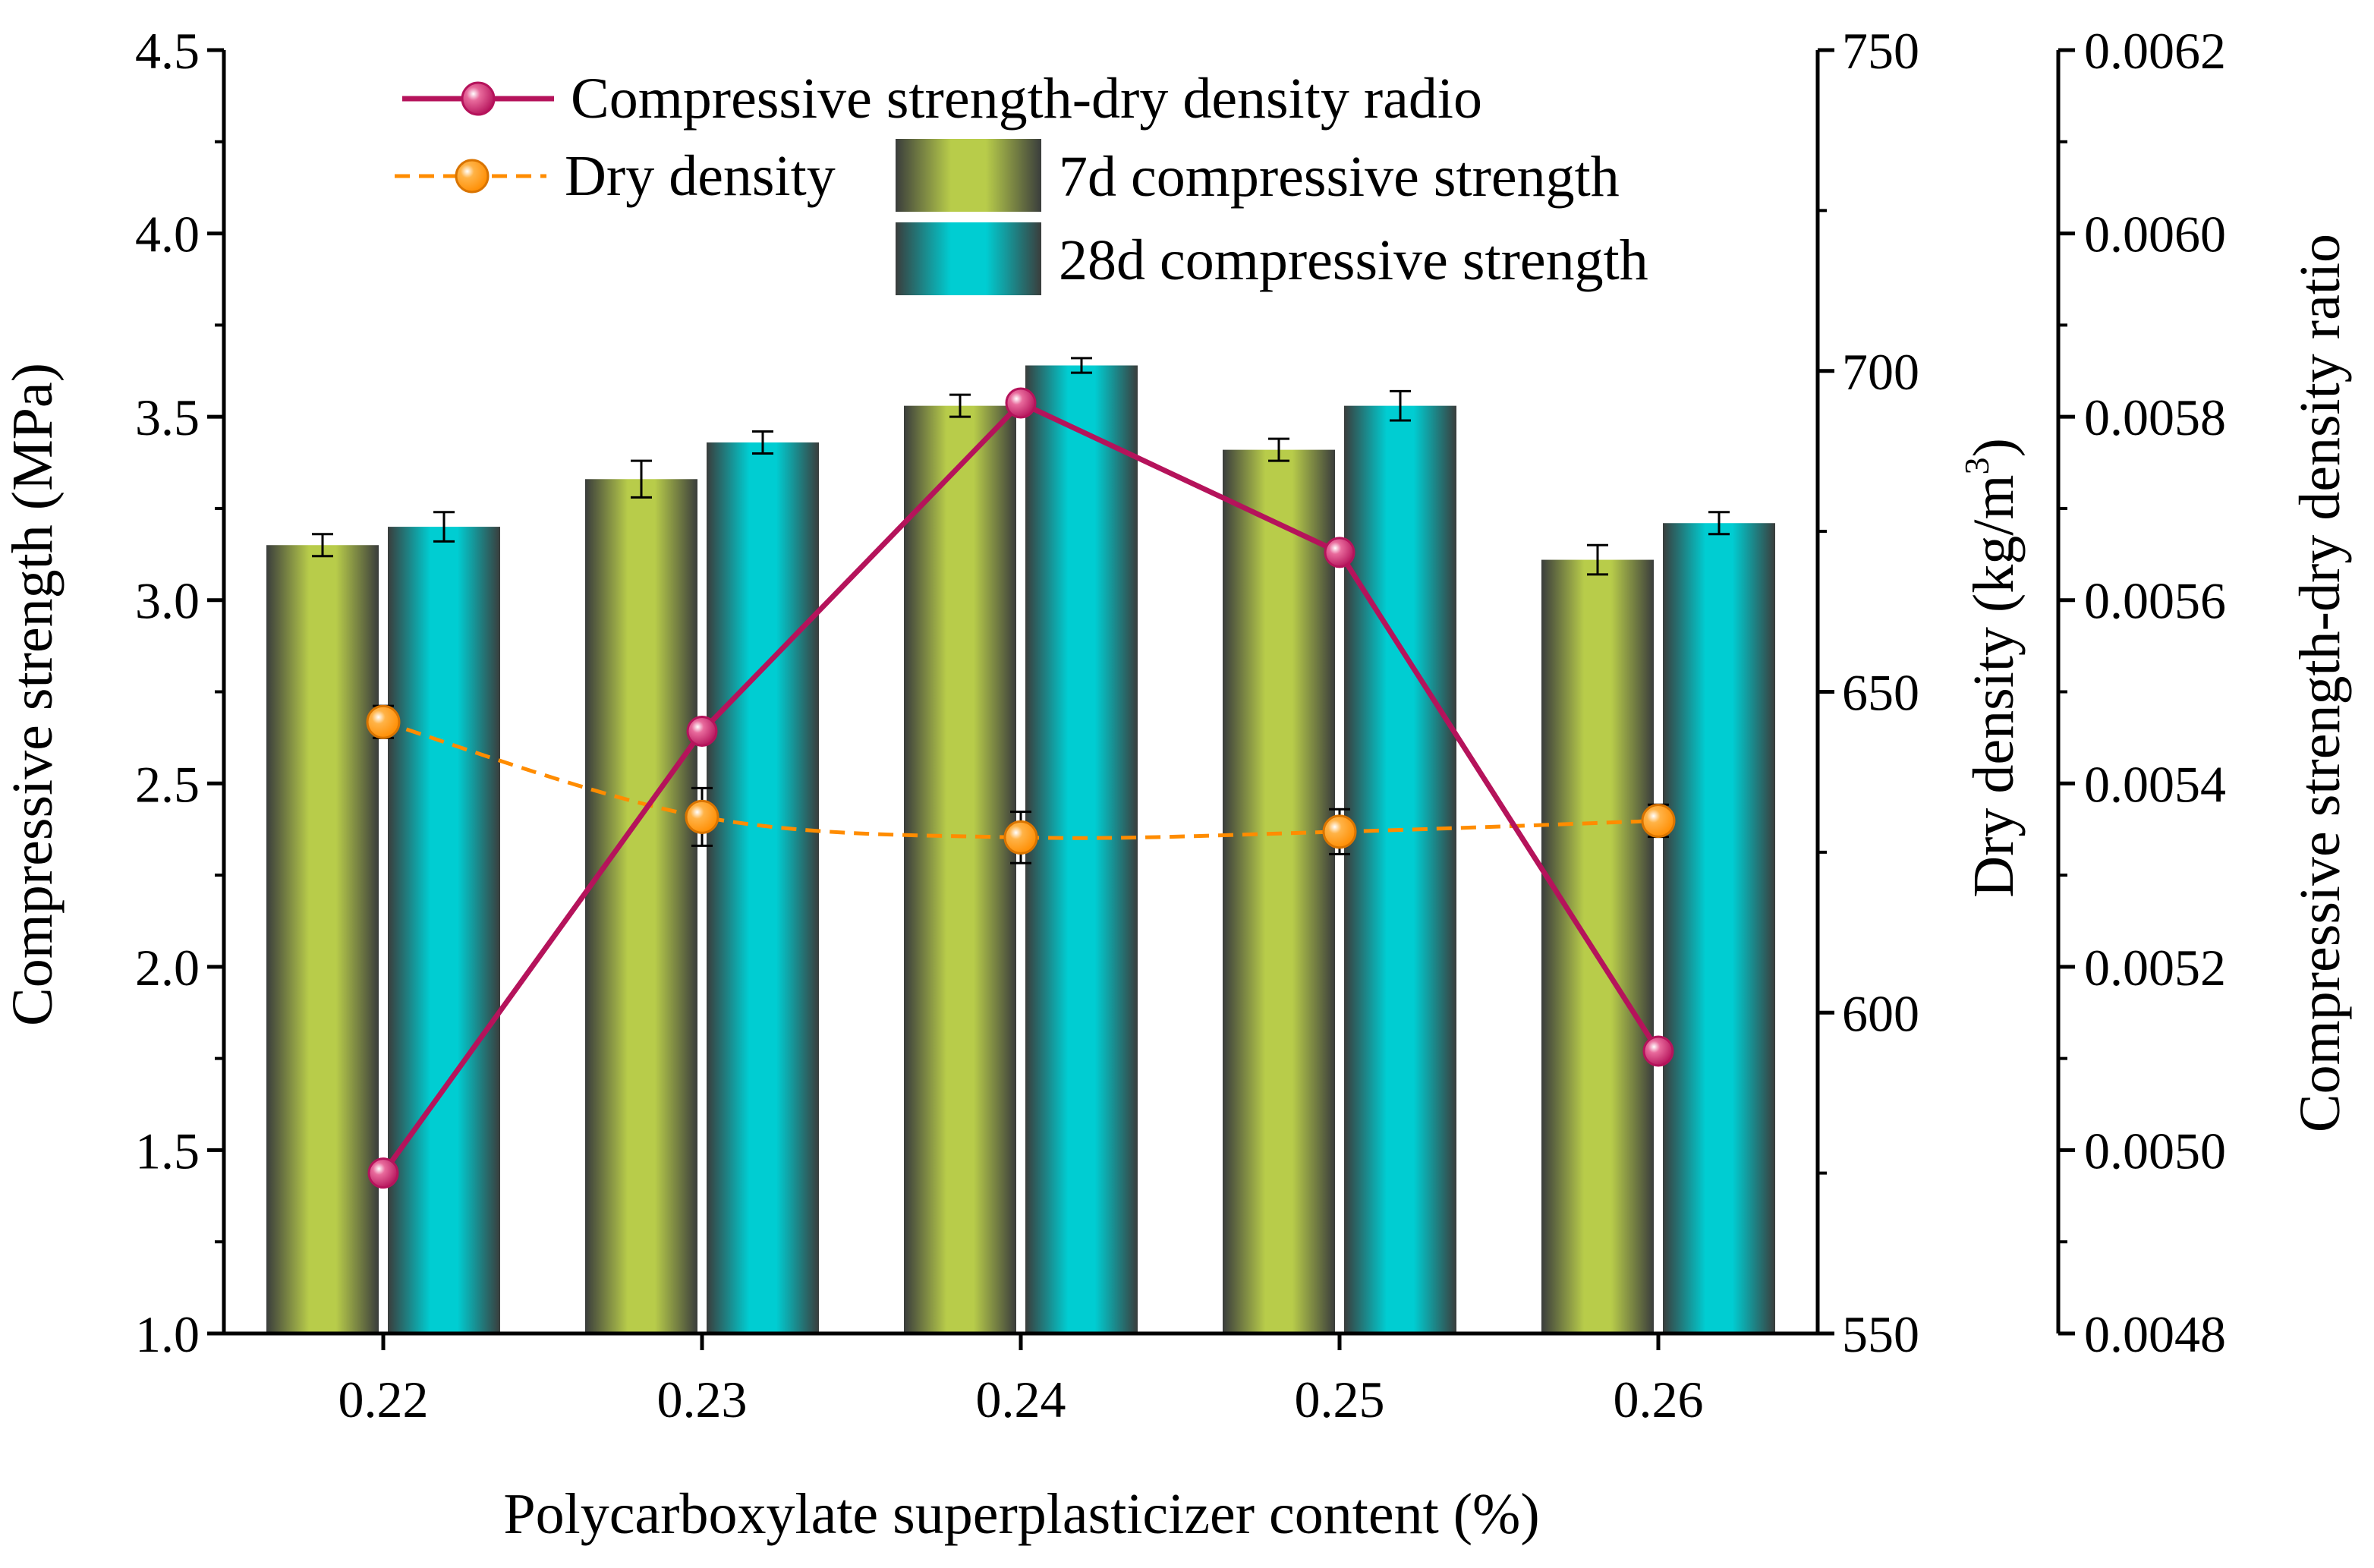 The width and height of the screenshot is (2374, 1568). I want to click on right2-axis-title: Compressive strength-dry density ratio, so click(2320, 683).